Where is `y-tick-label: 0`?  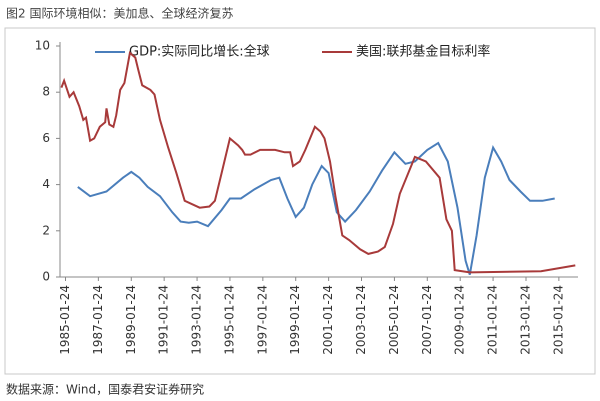
y-tick-label: 0 is located at coordinates (46, 277).